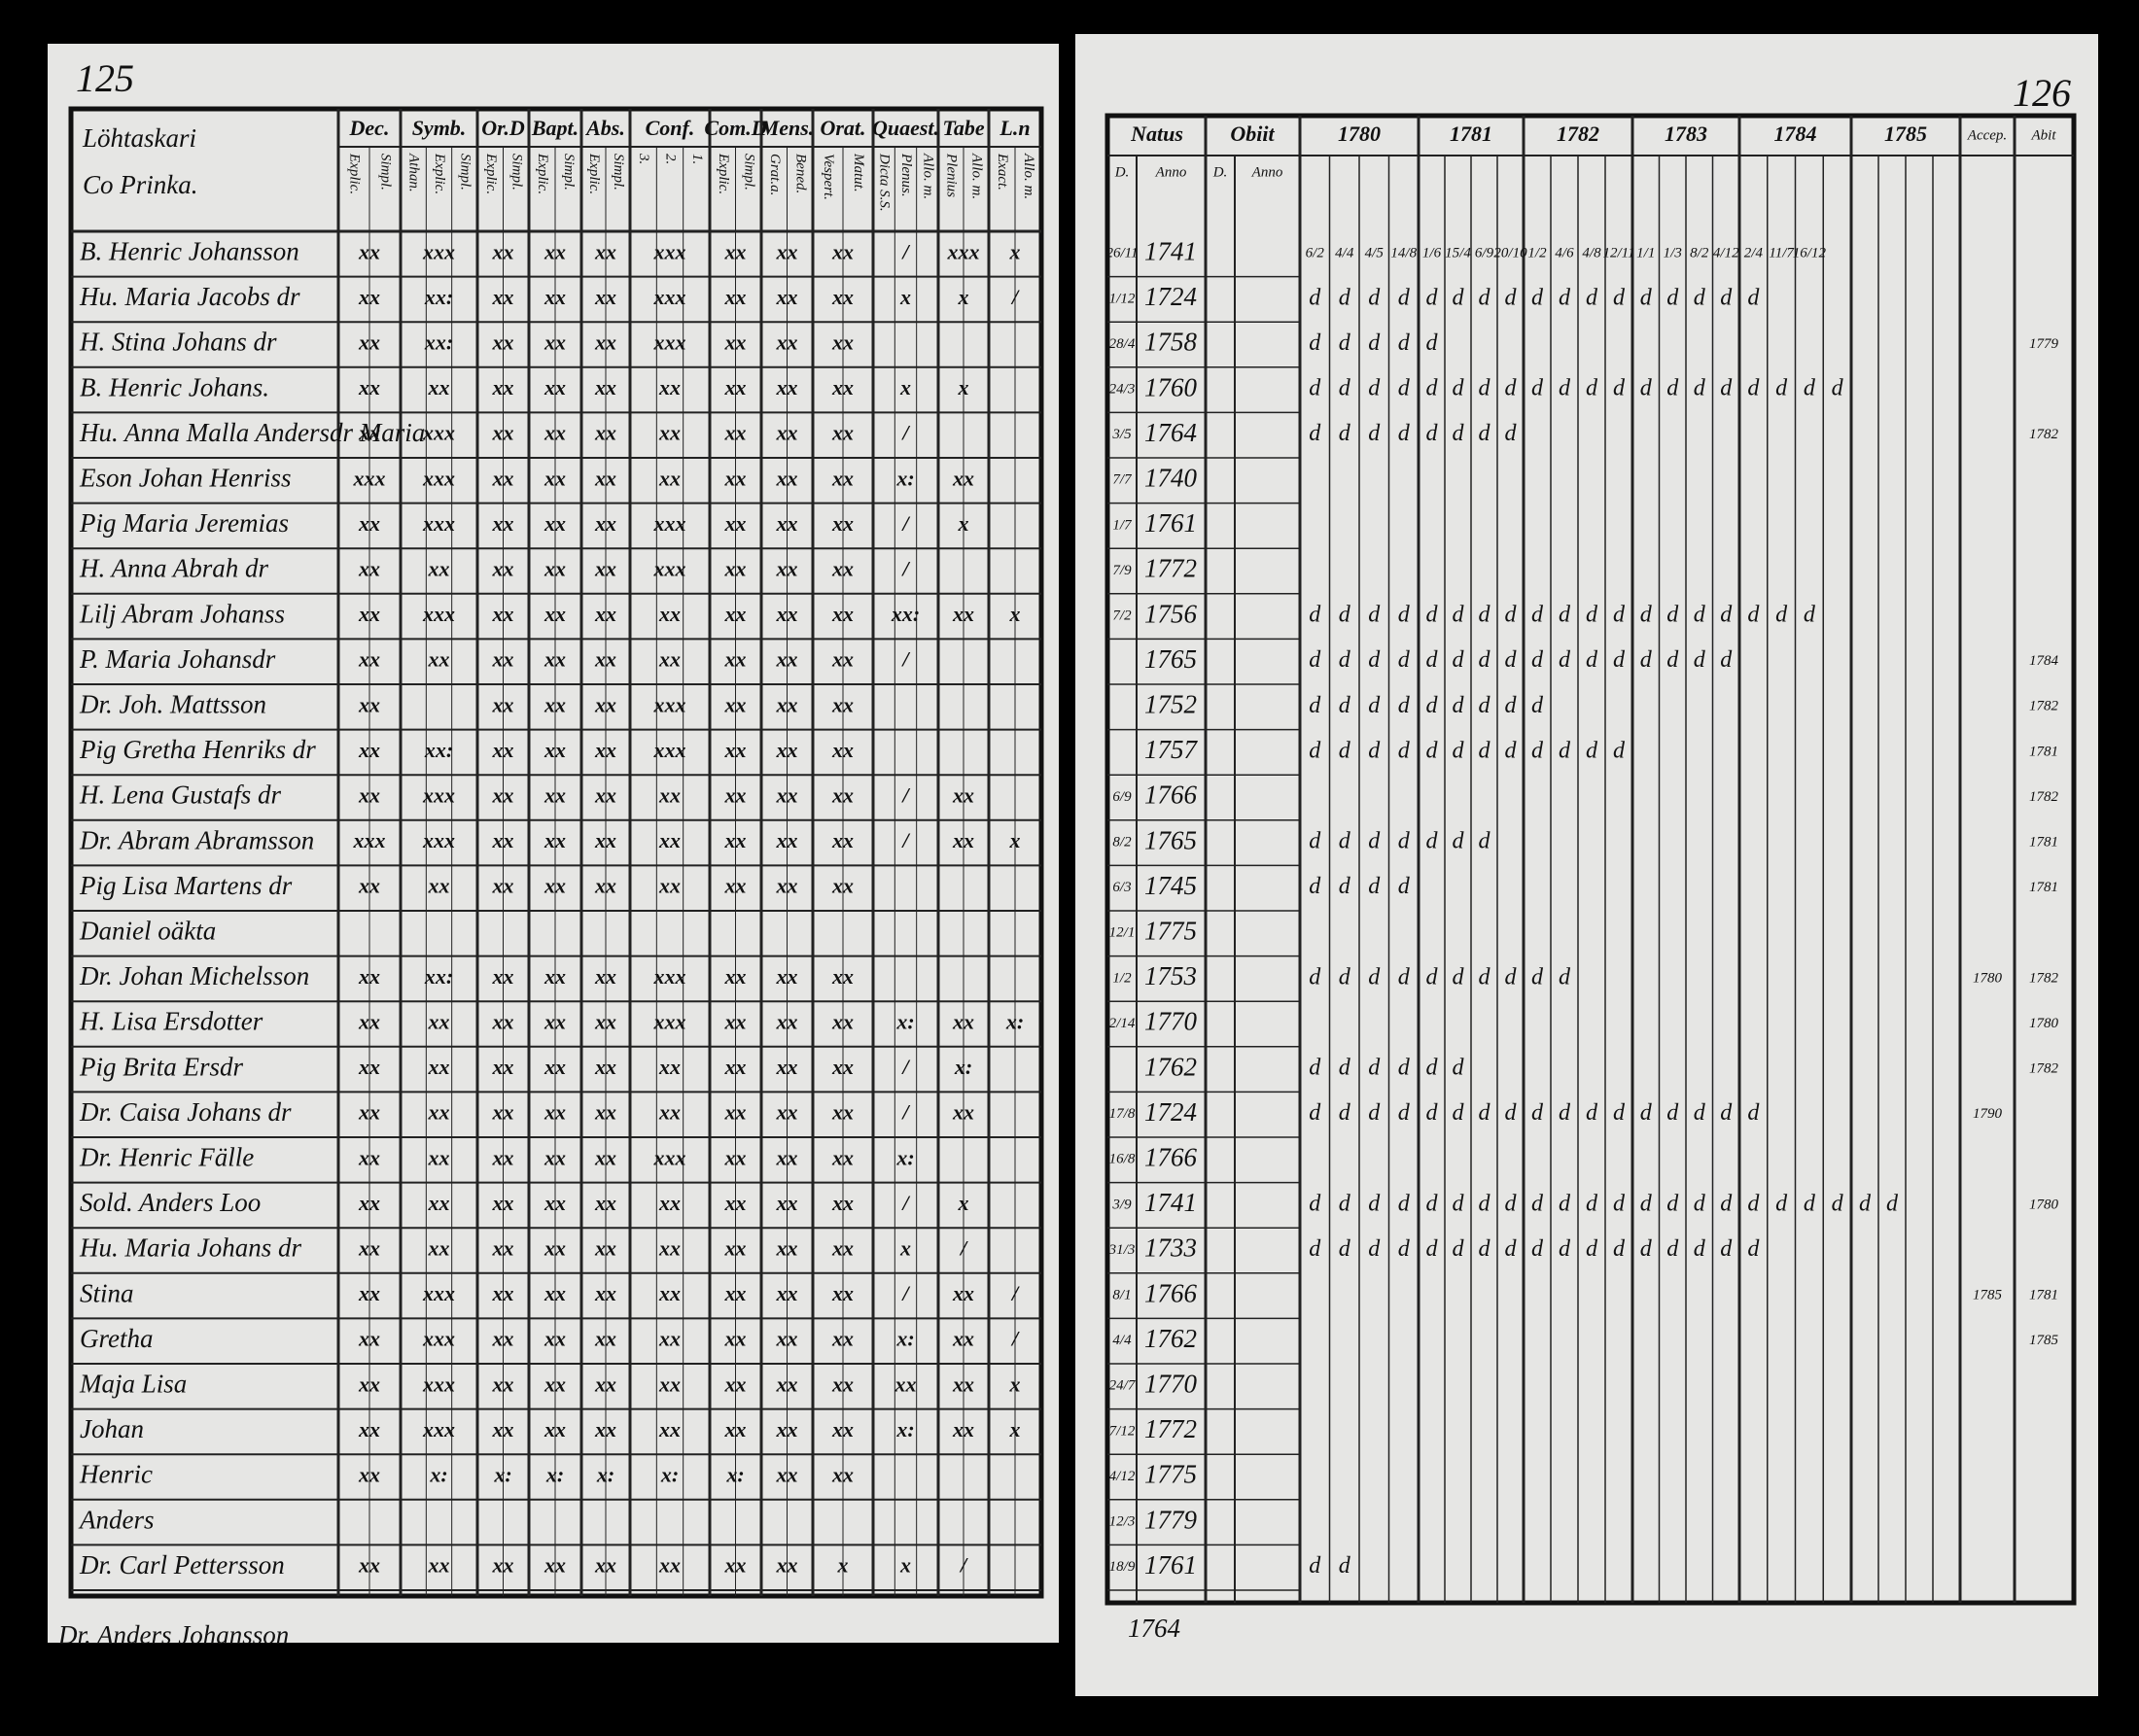 The image size is (2139, 1736). I want to click on birth-year: 1766, so click(1171, 1157).